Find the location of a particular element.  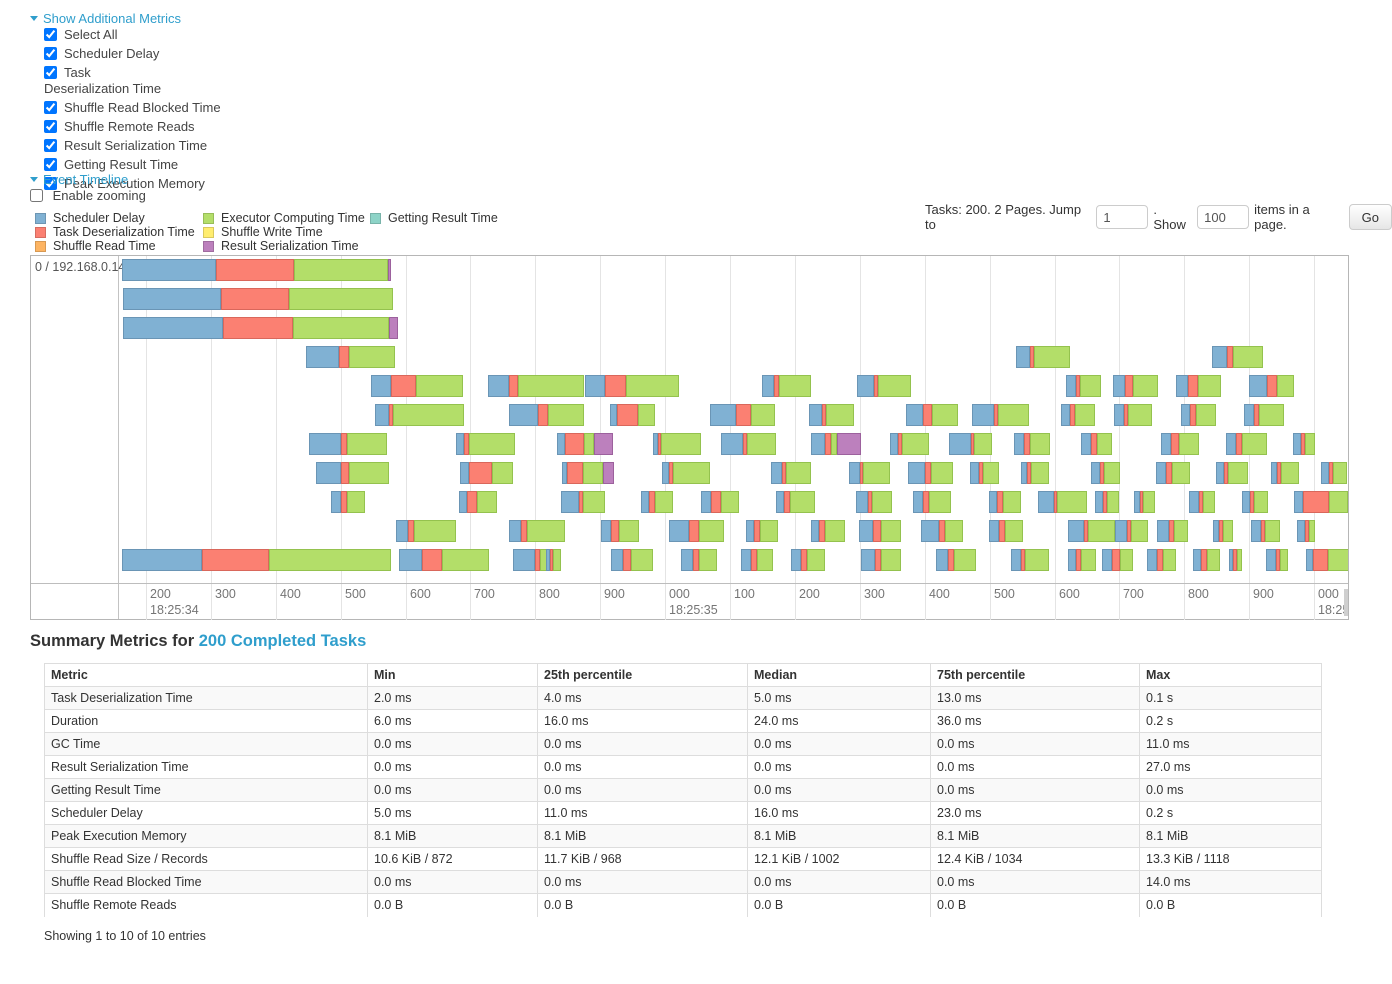

show-additional-metrics-toggle: Show Additional Metrics is located at coordinates (105, 18).